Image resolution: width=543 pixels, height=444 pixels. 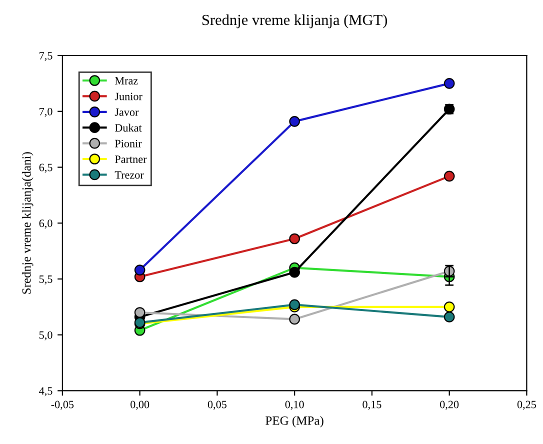 I want to click on x-tick-label: 0,00, so click(x=140, y=405).